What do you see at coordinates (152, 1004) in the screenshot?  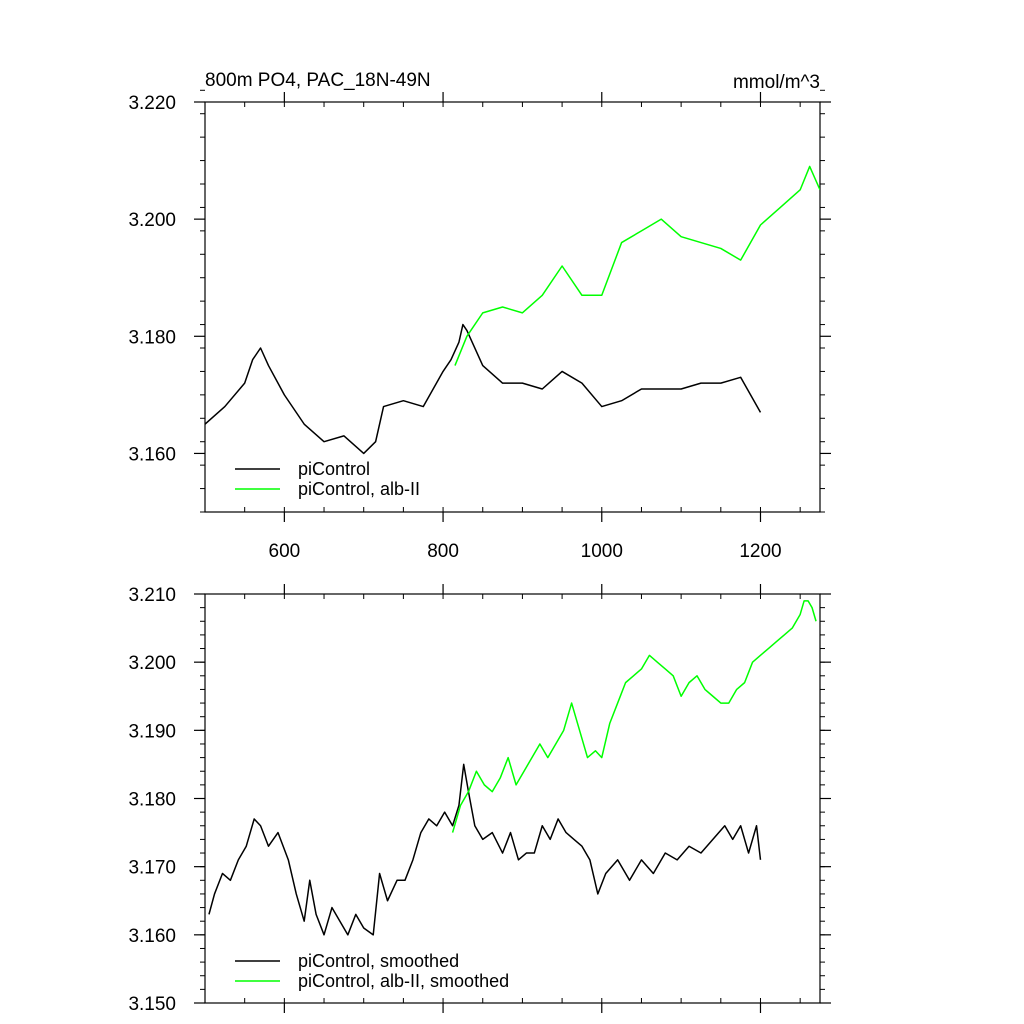 I see `y-tick-label: 3.150` at bounding box center [152, 1004].